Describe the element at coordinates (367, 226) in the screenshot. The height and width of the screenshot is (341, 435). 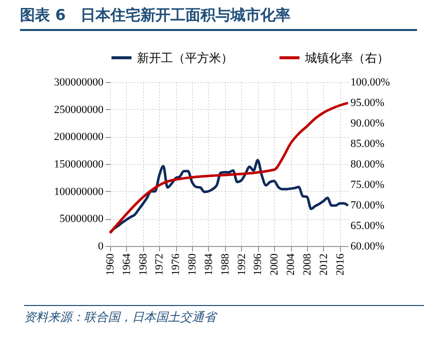
I see `y2-tick-label: 65.00%` at that location.